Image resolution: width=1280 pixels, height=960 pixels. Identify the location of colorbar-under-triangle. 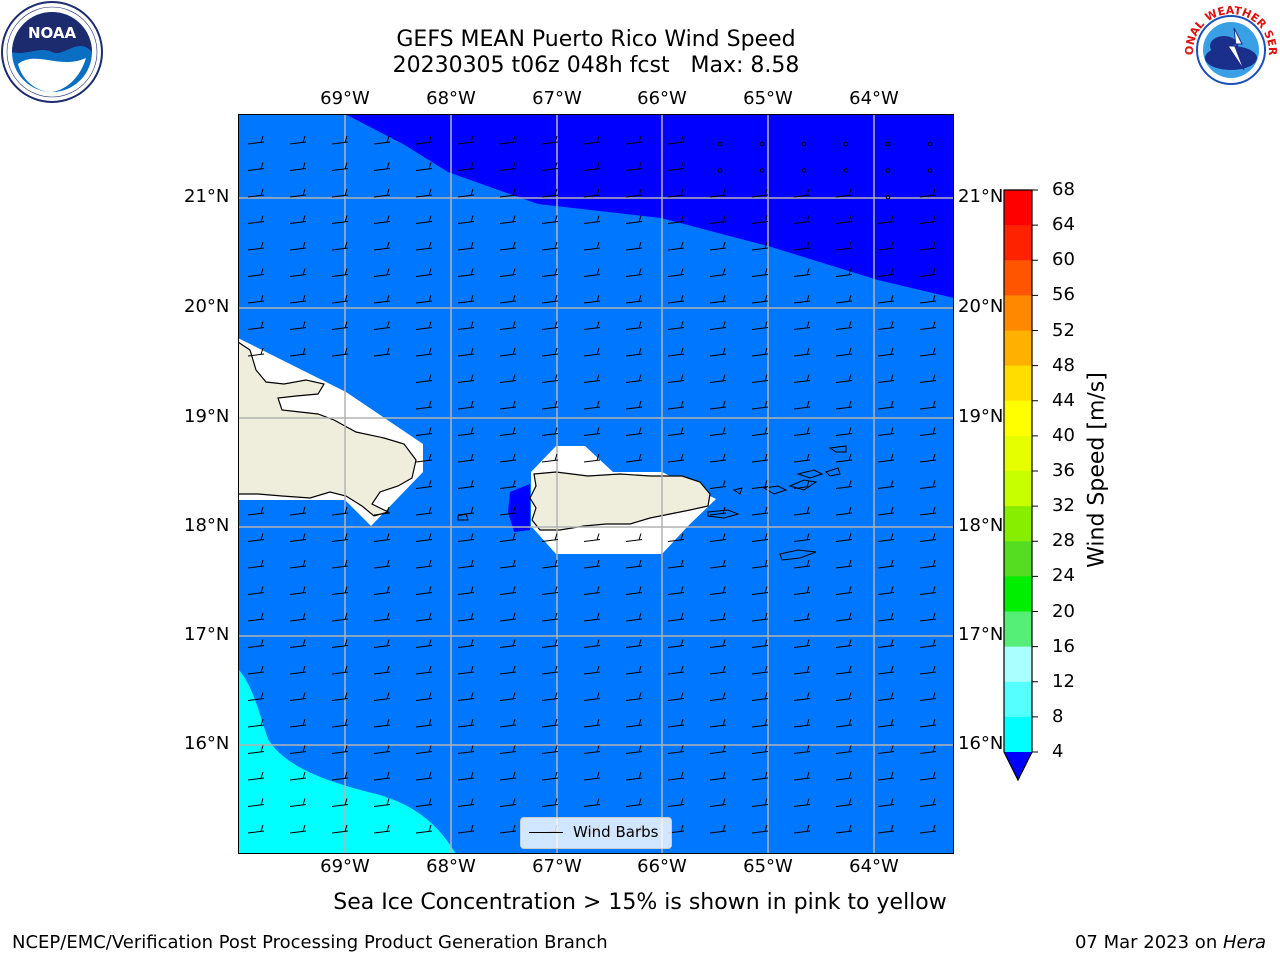
(1018, 766).